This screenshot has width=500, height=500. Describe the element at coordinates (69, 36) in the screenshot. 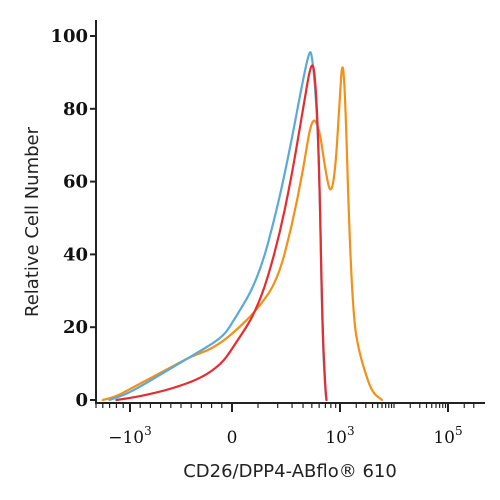

I see `y-tick-label: 100` at that location.